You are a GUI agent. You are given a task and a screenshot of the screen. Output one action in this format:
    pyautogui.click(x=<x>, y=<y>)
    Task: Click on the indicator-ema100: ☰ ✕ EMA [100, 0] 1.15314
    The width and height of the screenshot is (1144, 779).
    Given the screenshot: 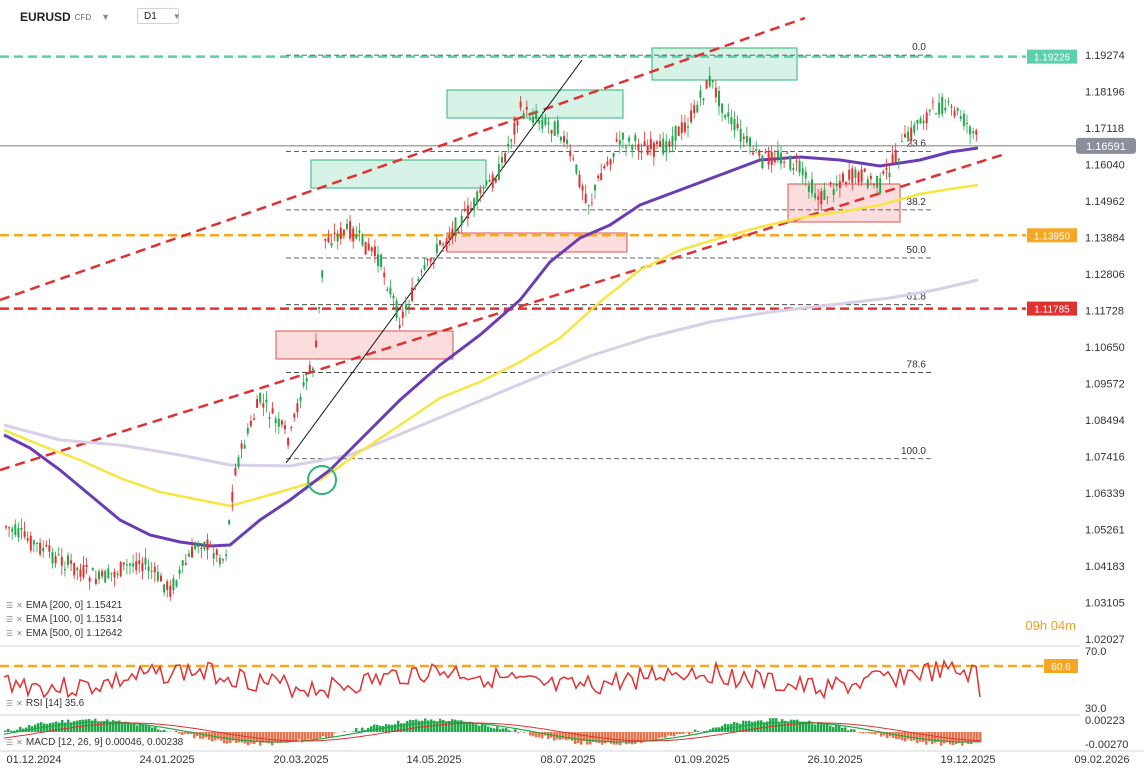 What is the action you would take?
    pyautogui.click(x=64, y=619)
    